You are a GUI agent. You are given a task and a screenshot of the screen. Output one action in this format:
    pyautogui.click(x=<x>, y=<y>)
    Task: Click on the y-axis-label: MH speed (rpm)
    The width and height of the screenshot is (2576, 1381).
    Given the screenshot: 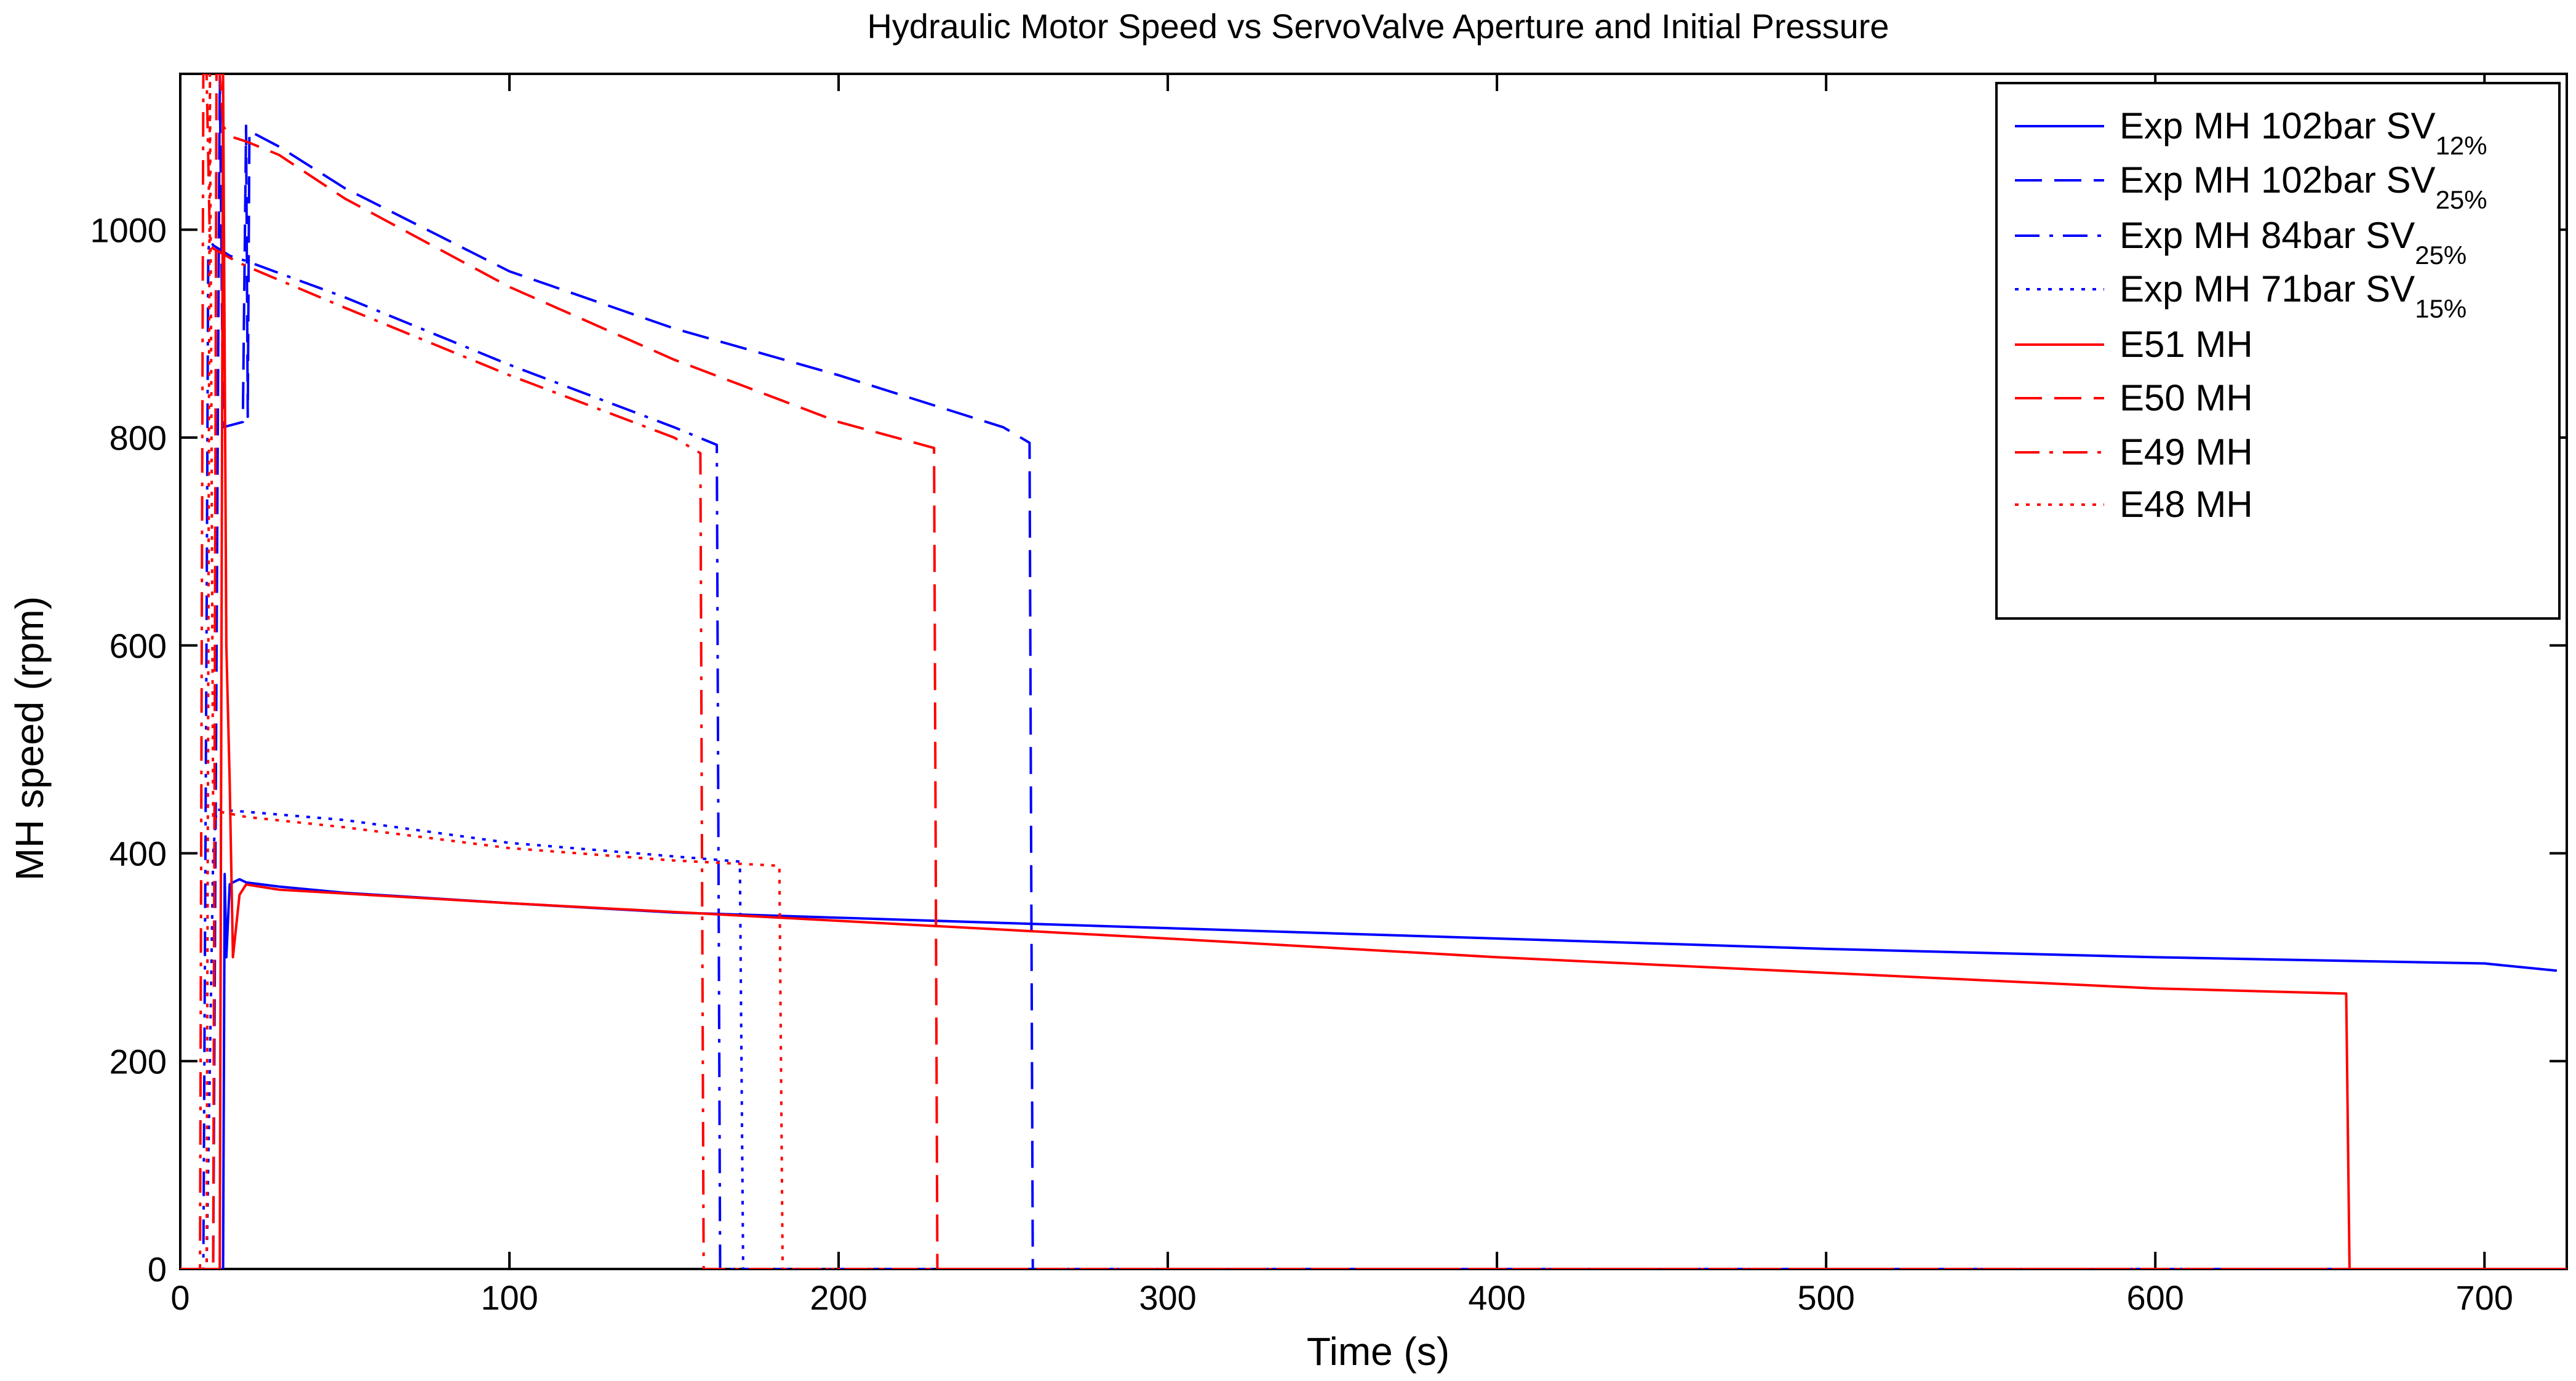 What is the action you would take?
    pyautogui.click(x=29, y=739)
    